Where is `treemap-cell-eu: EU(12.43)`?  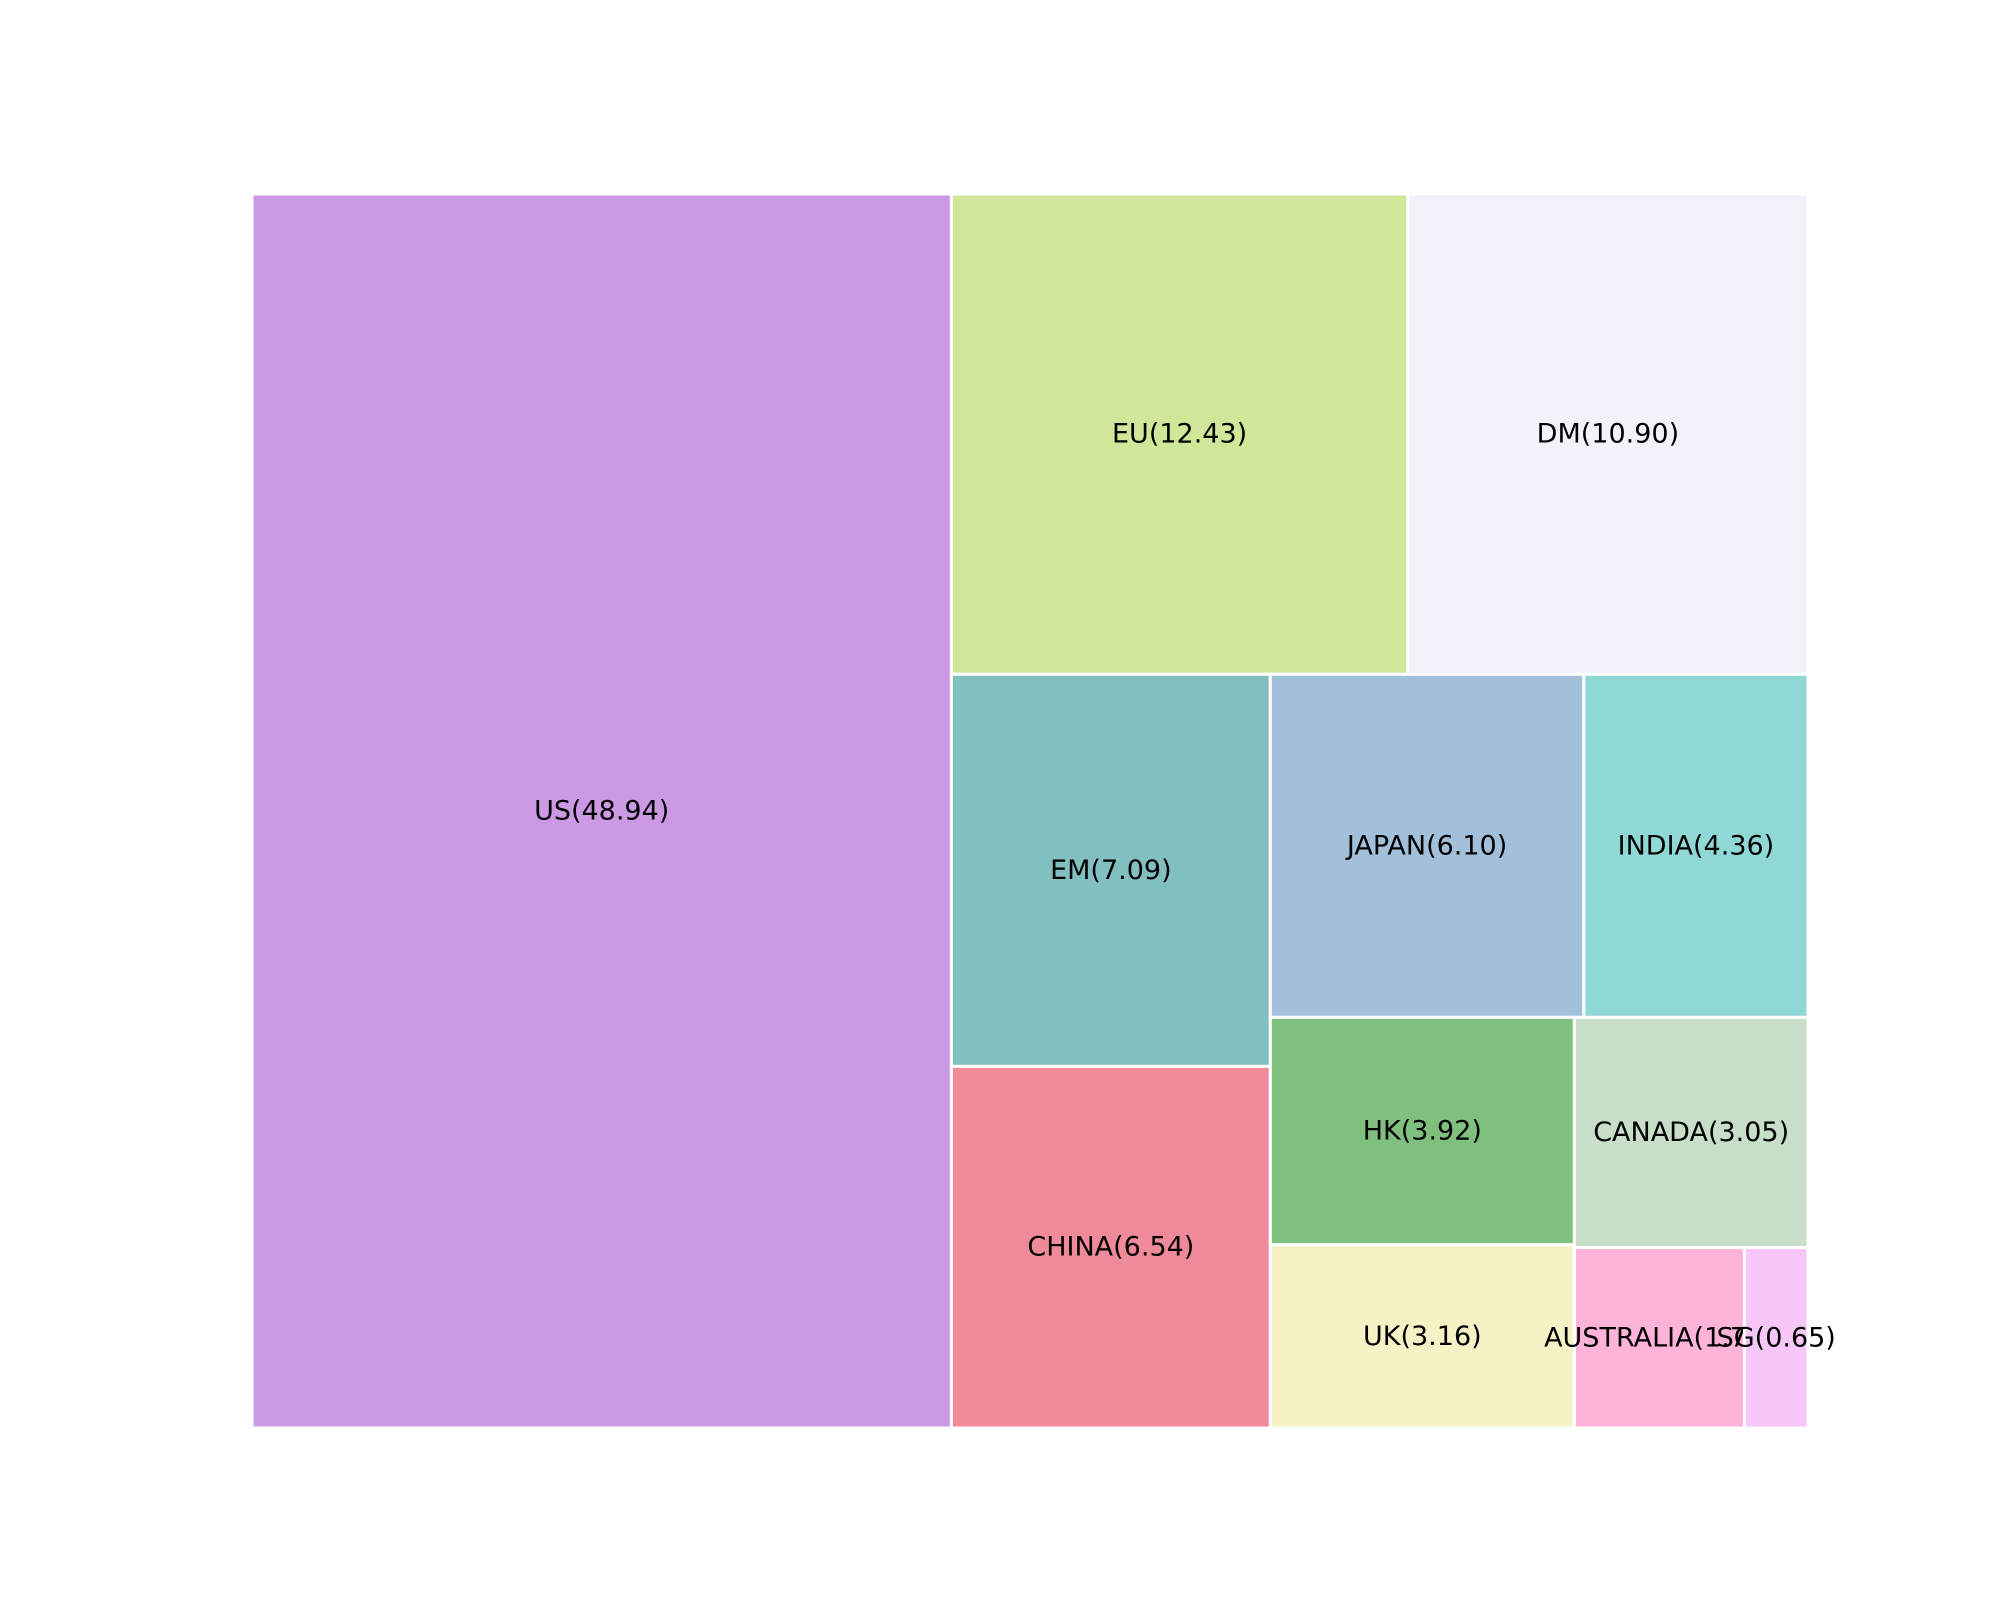 treemap-cell-eu: EU(12.43) is located at coordinates (1179, 434).